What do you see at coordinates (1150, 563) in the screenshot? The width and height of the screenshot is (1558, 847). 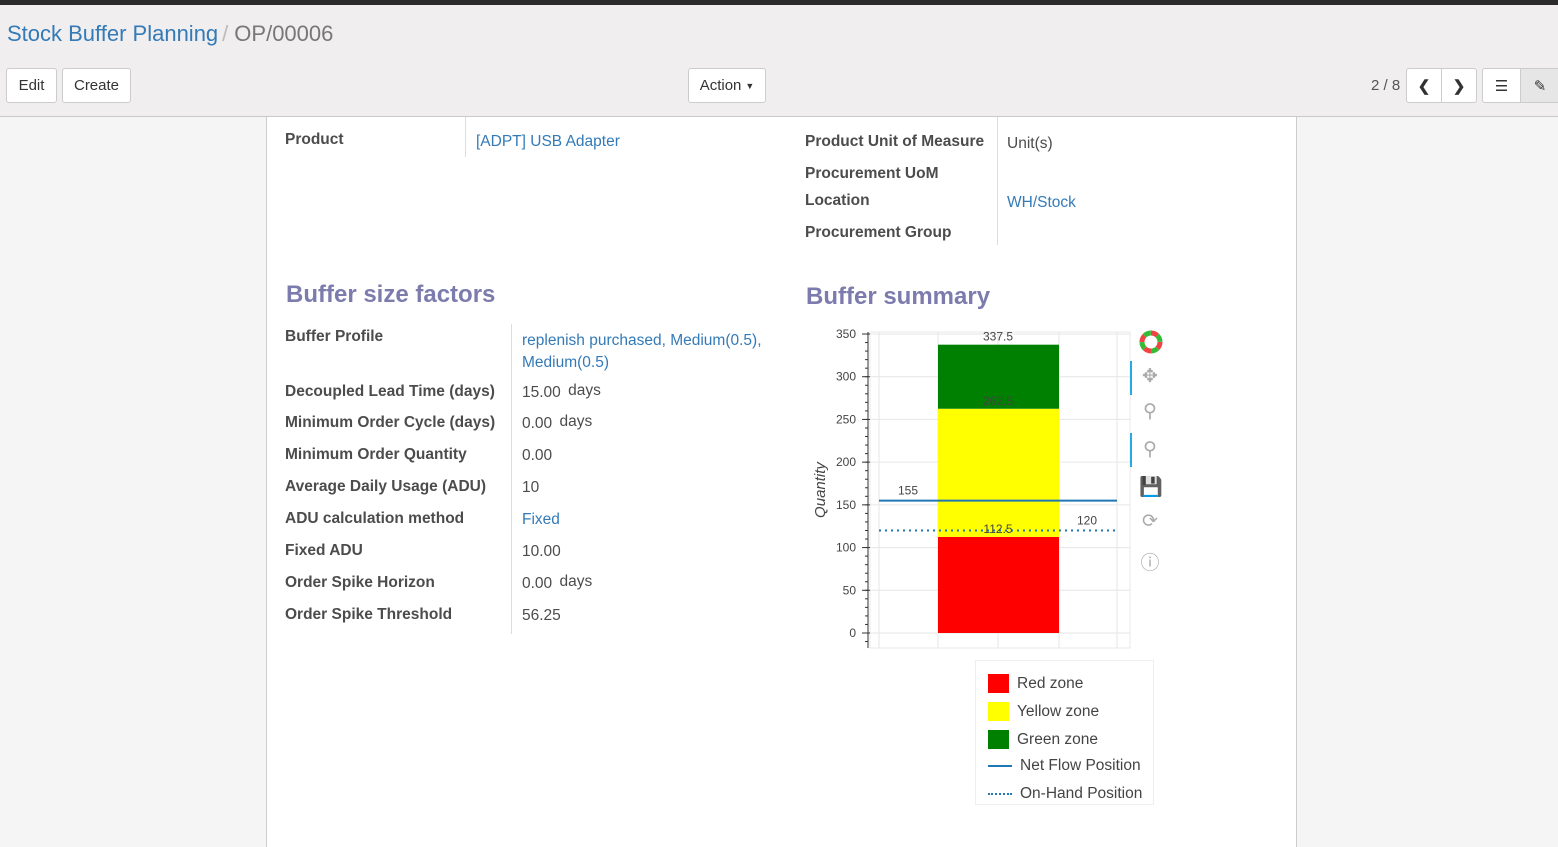 I see `help-icon: ⓘ` at bounding box center [1150, 563].